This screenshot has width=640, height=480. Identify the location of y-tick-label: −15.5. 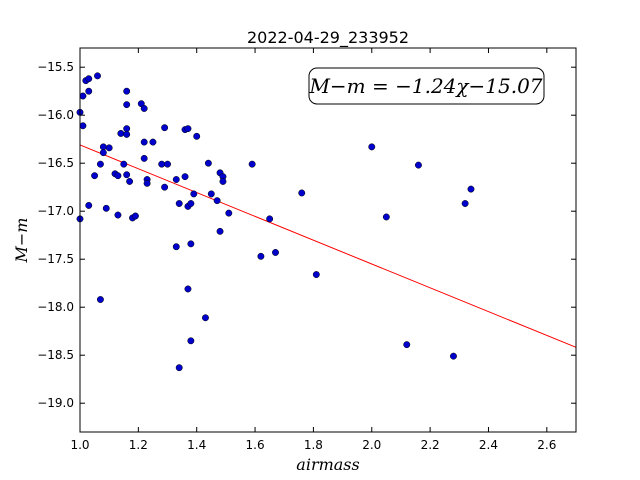
(55, 67).